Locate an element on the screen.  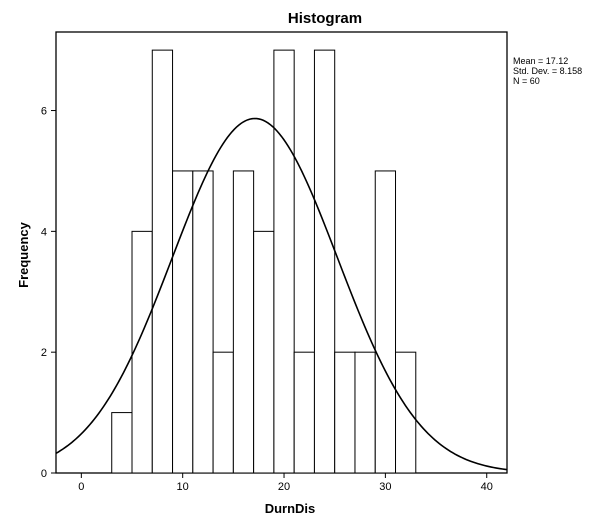
stats-mean: Mean = 17.12 is located at coordinates (540, 61).